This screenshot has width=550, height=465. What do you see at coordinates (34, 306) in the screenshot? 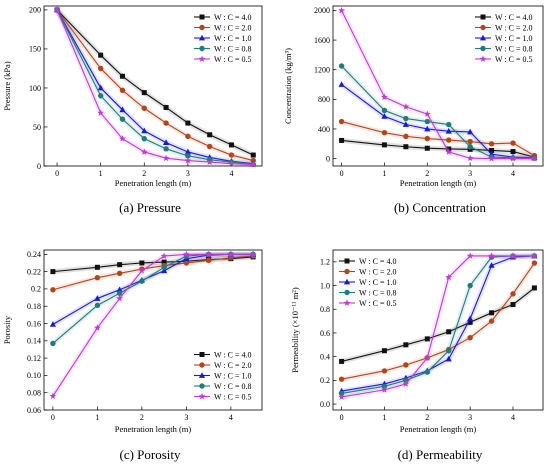
I see `y-tick-label: 0.18` at bounding box center [34, 306].